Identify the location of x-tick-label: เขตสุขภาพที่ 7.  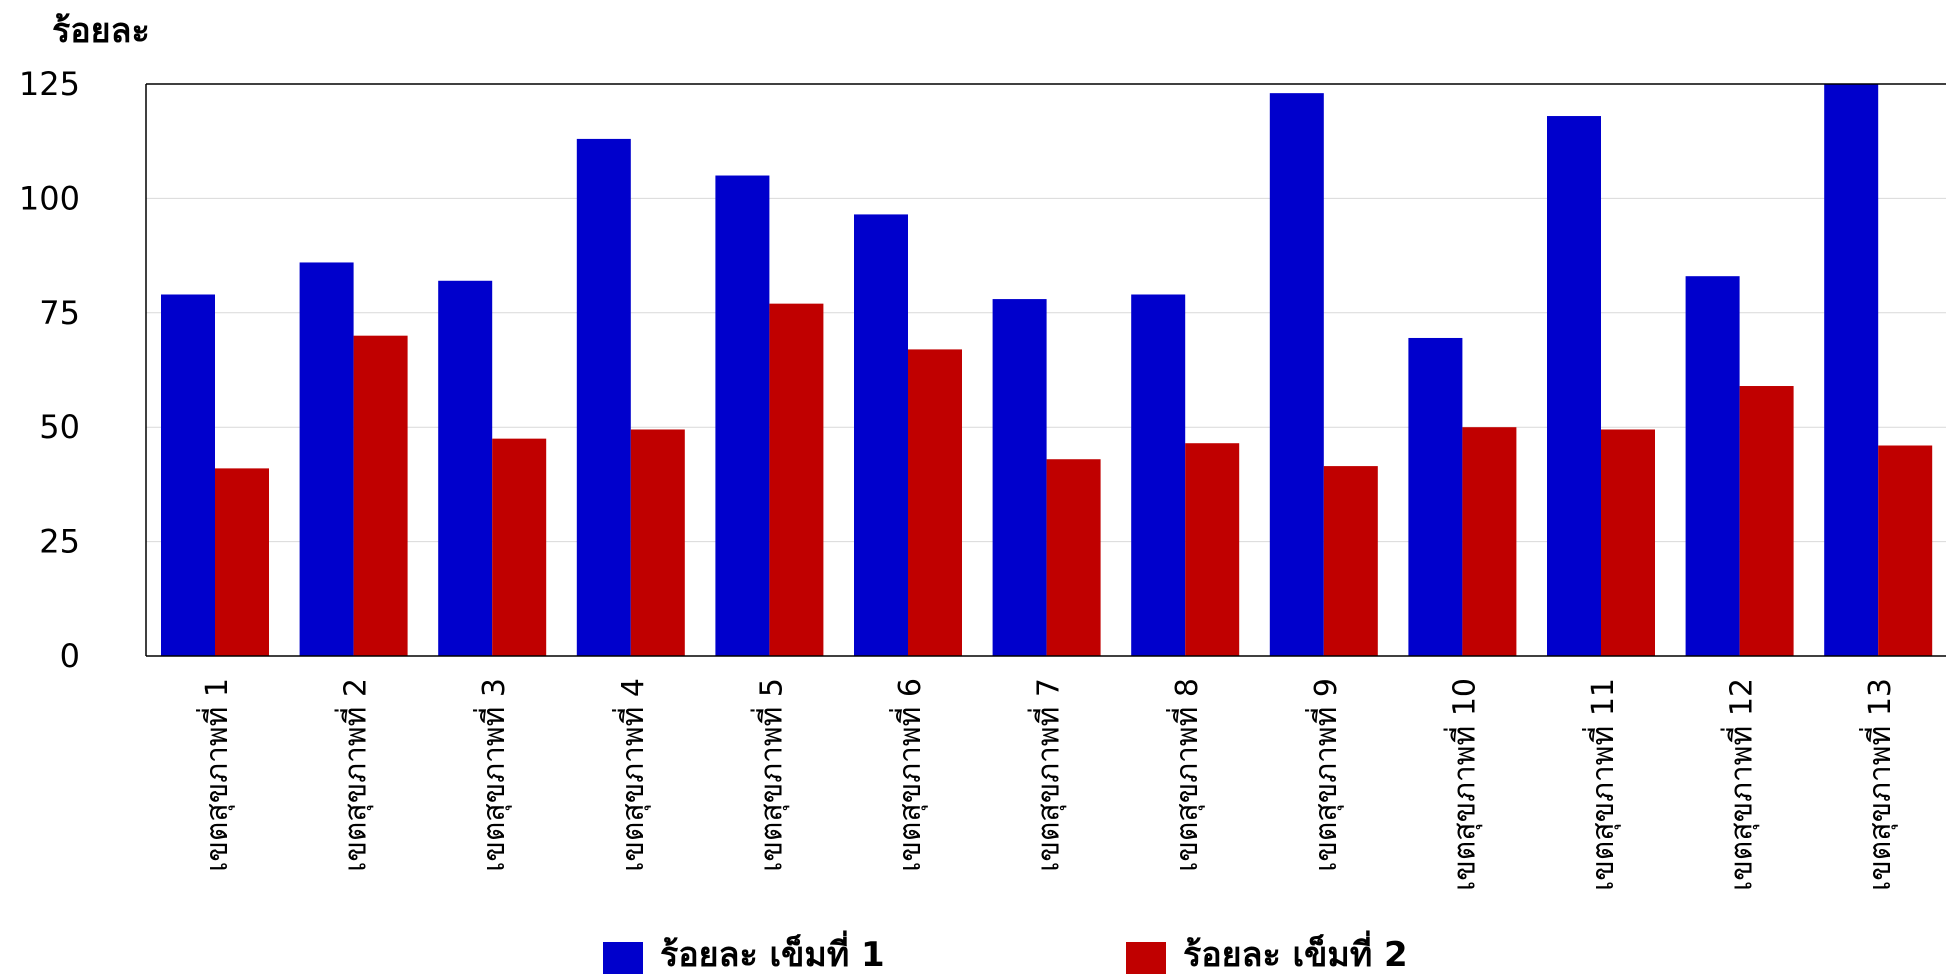
(1048, 775).